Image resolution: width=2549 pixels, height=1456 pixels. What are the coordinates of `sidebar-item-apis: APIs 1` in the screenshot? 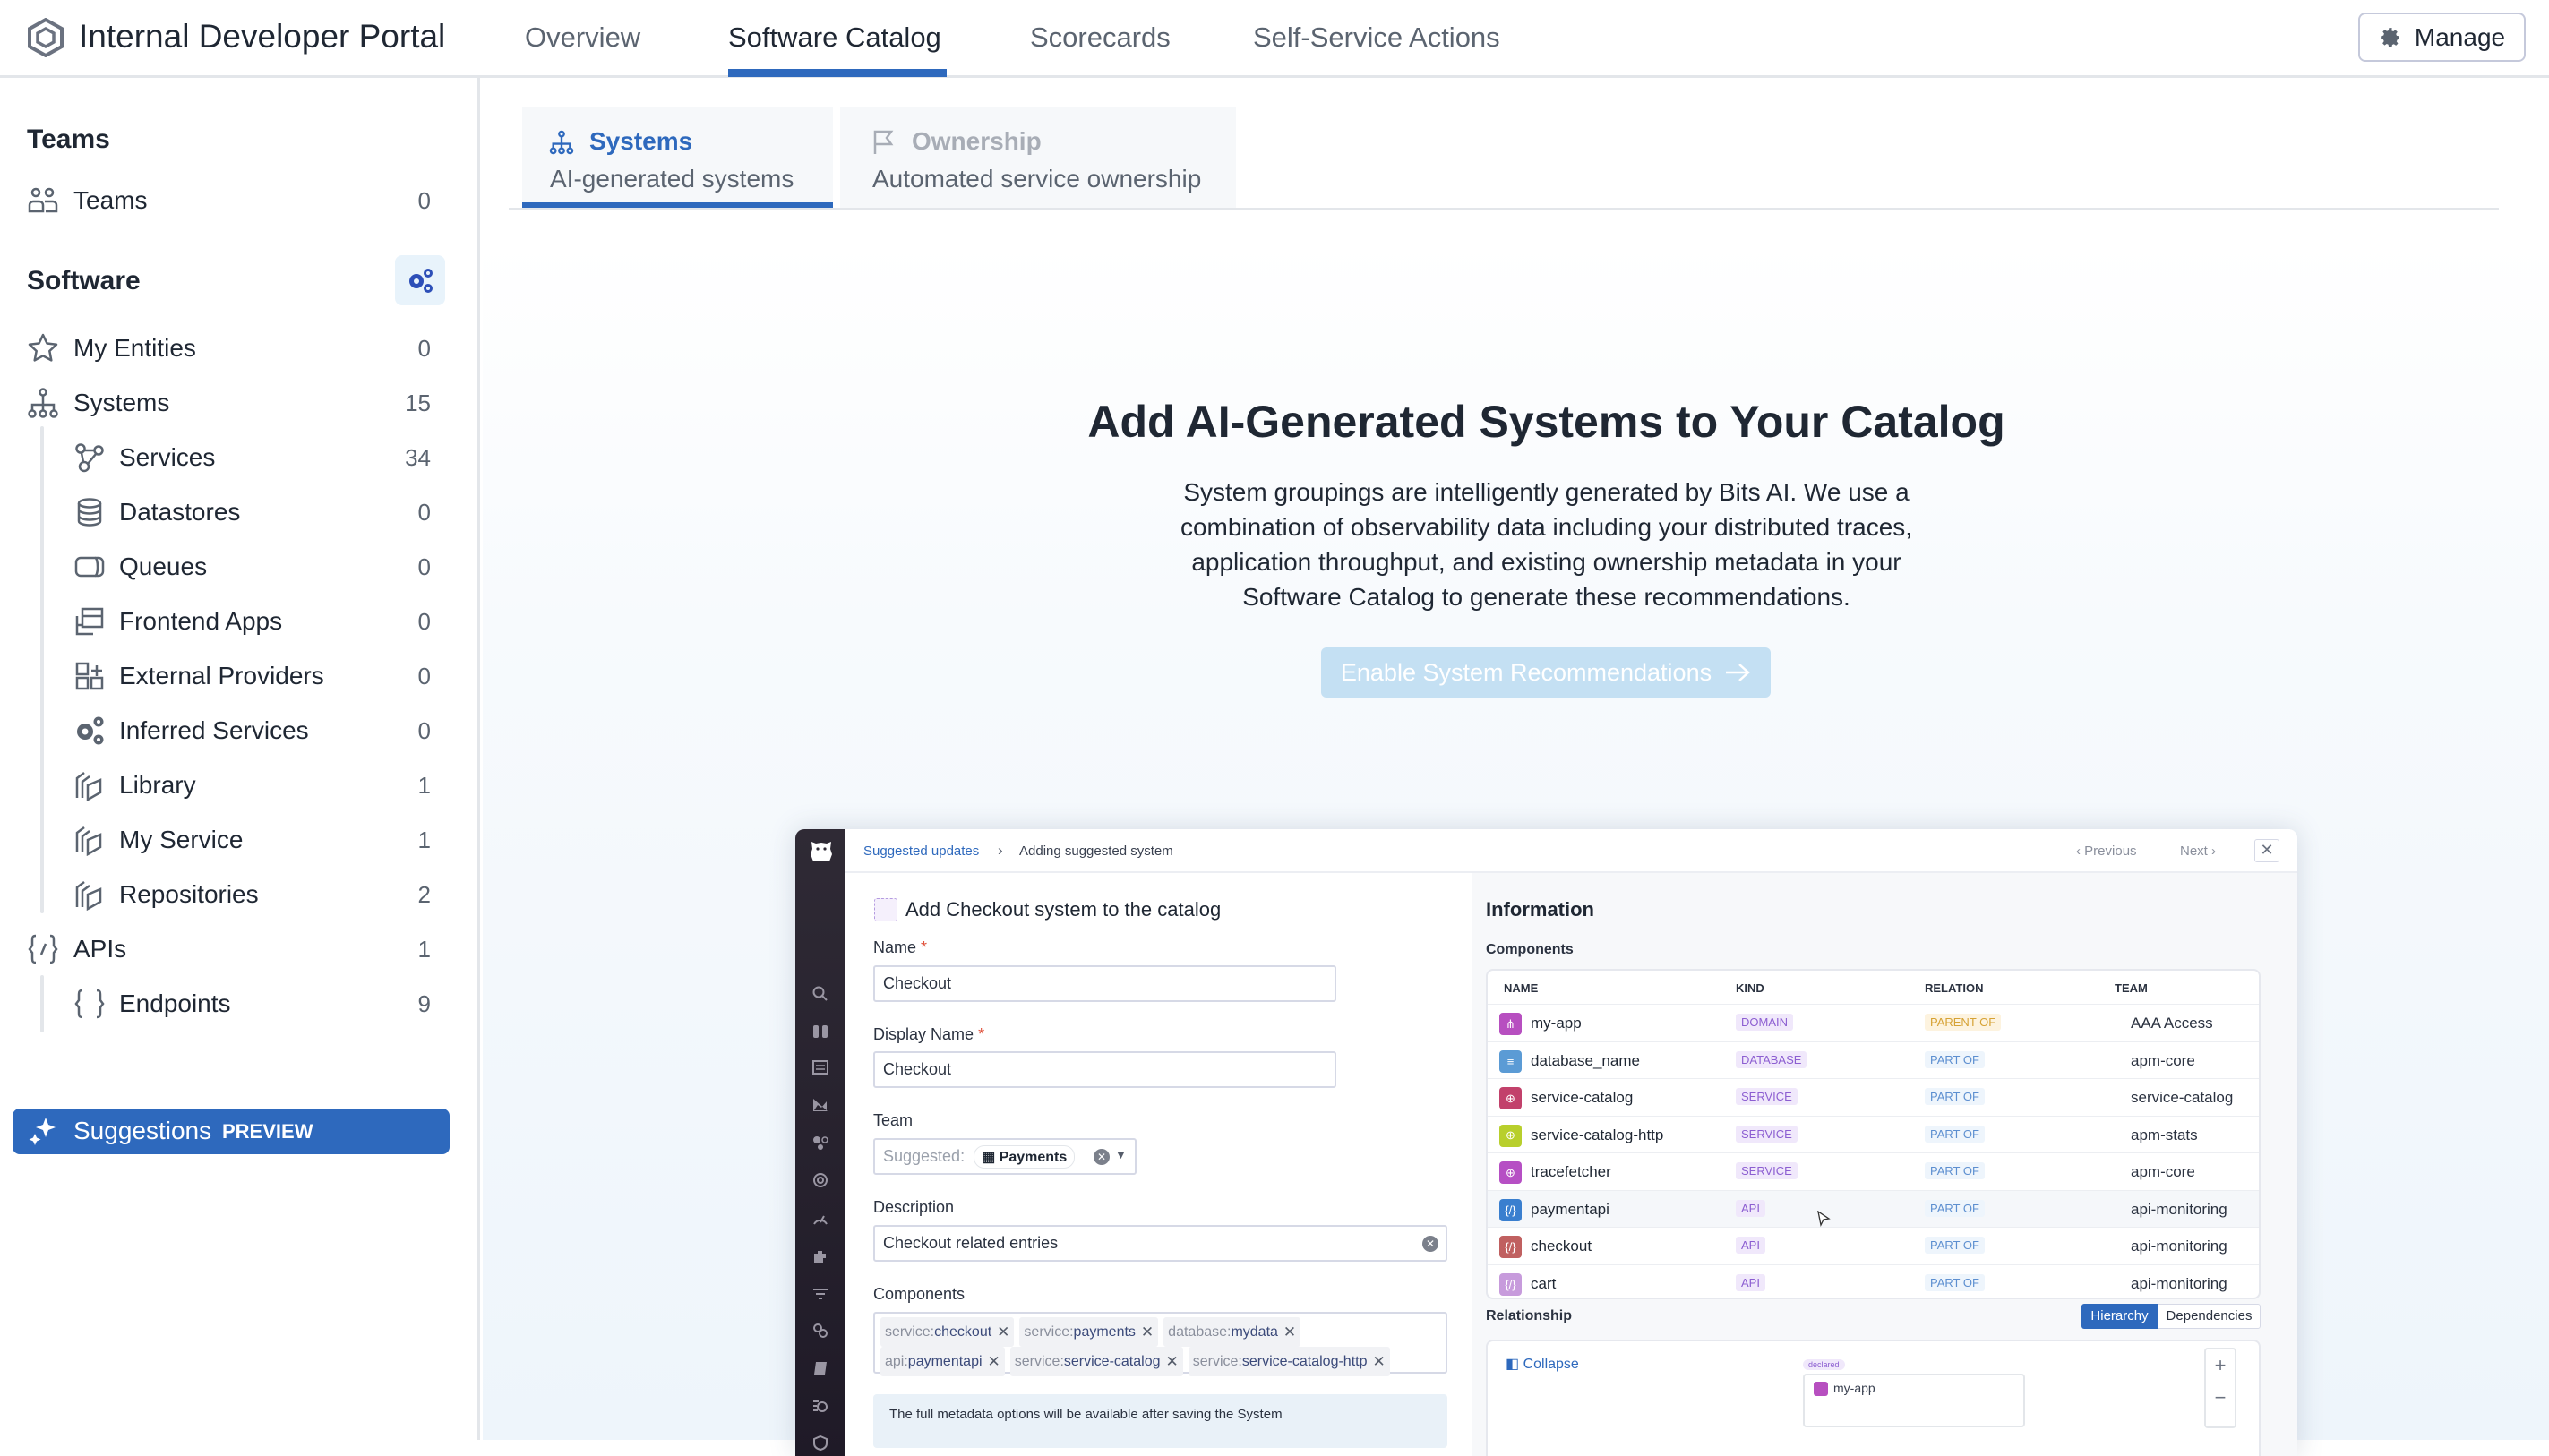 It's located at (224, 949).